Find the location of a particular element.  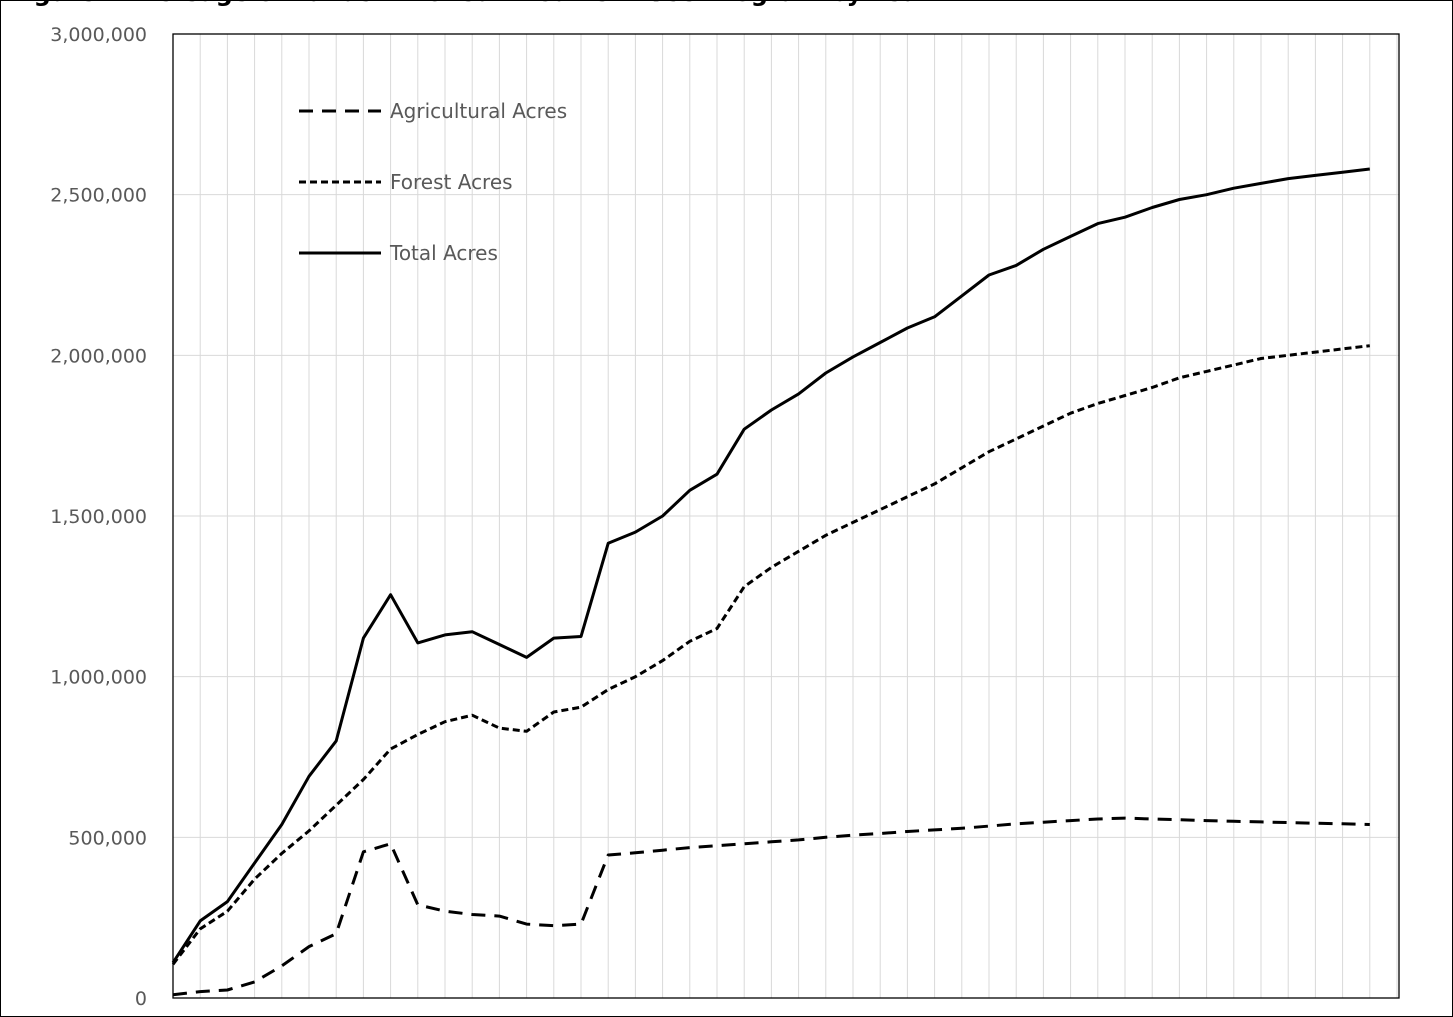

y-tick-label: 500,000 is located at coordinates (107, 838).